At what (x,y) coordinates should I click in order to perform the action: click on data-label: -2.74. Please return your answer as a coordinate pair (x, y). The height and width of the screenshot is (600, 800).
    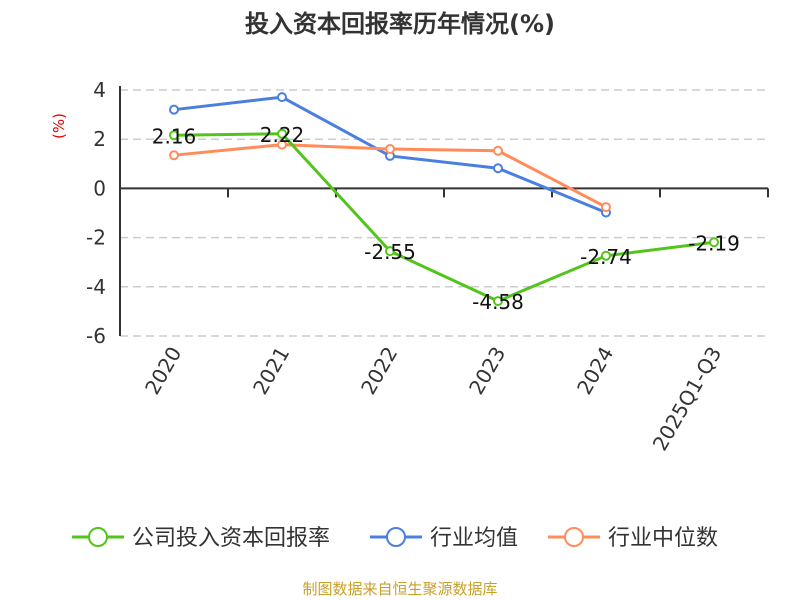
    Looking at the image, I should click on (606, 257).